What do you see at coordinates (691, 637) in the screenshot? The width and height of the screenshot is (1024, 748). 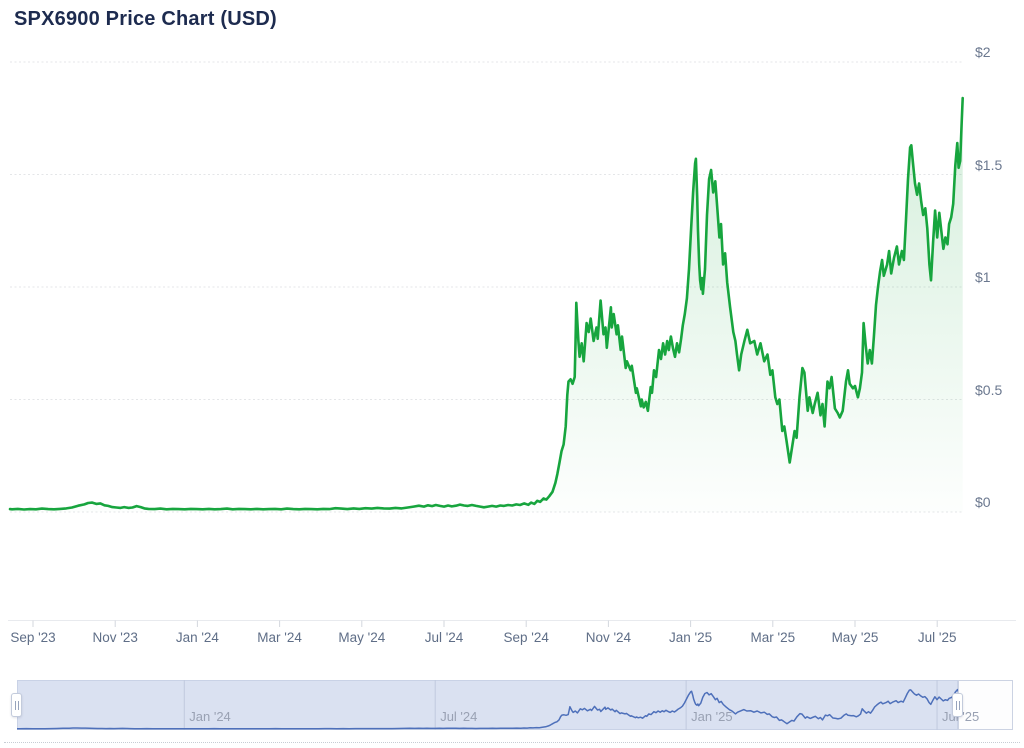 I see `x-axis-label: Jan '25` at bounding box center [691, 637].